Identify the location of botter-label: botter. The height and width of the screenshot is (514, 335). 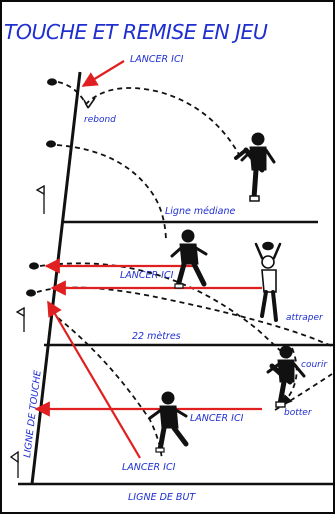
(298, 413).